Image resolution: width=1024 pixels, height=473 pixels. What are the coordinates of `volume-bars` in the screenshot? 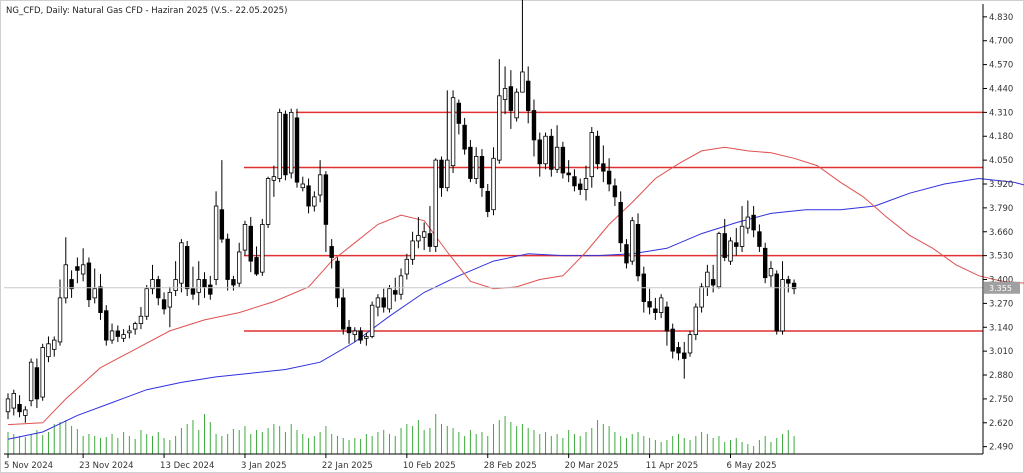 It's located at (401, 434).